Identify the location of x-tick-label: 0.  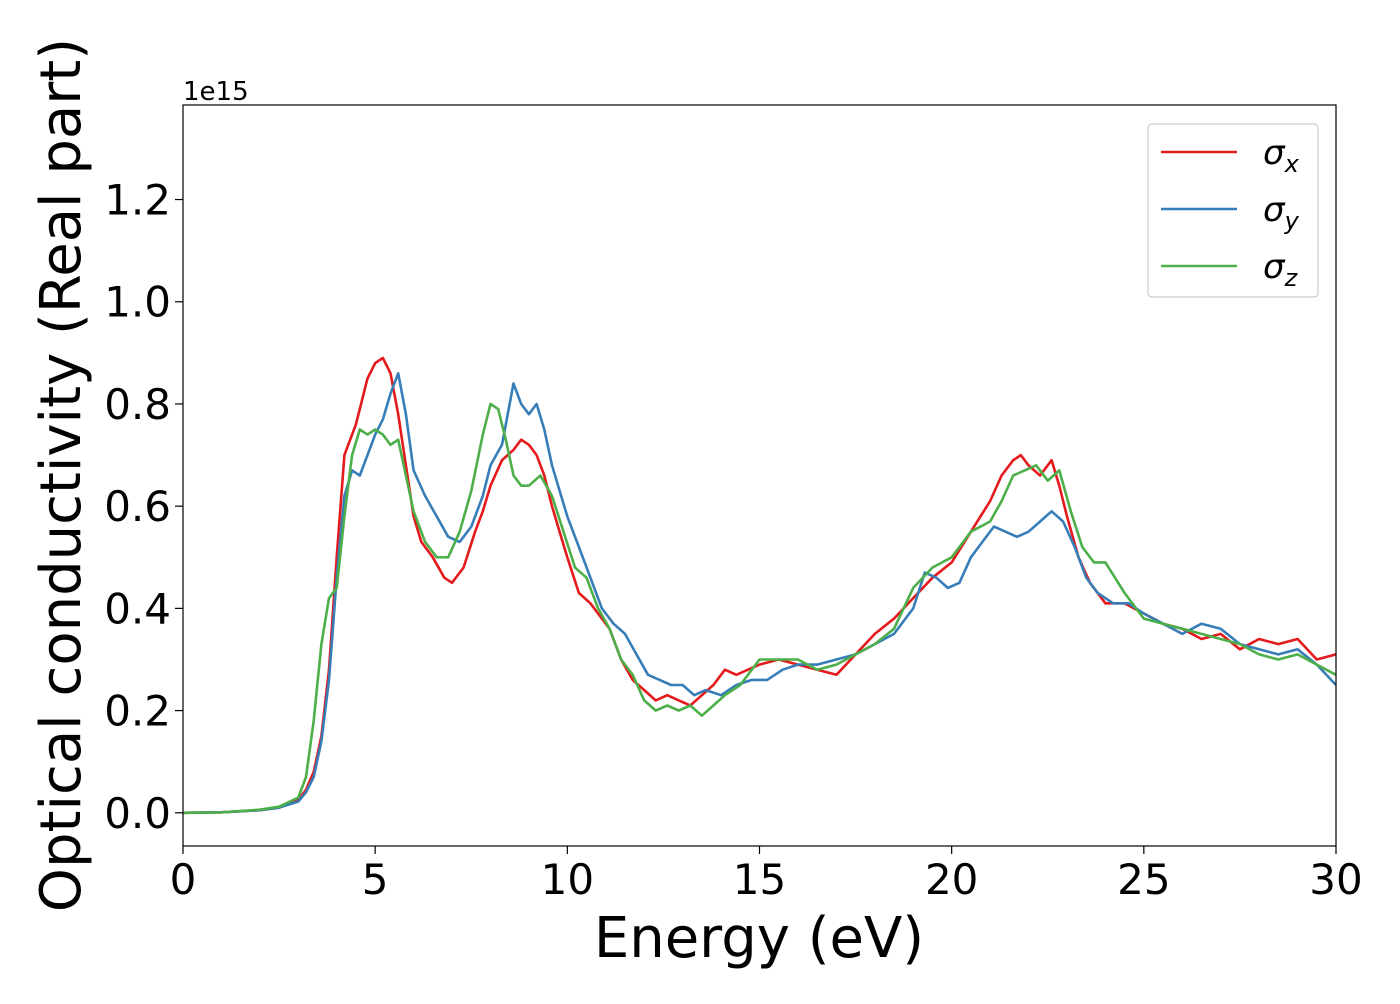
(183, 879).